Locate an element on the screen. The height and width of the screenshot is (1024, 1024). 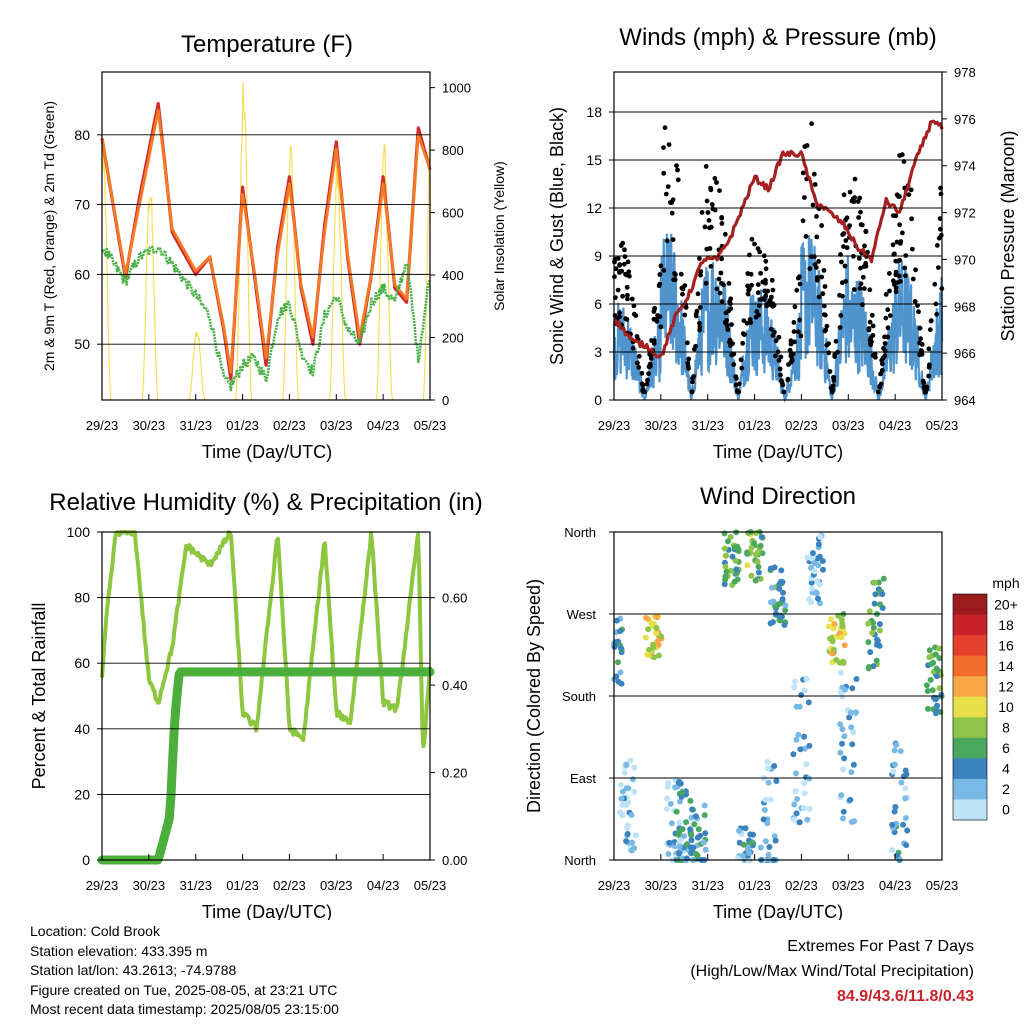
temperature-xlabel: Time (Day/UTC) is located at coordinates (267, 452).